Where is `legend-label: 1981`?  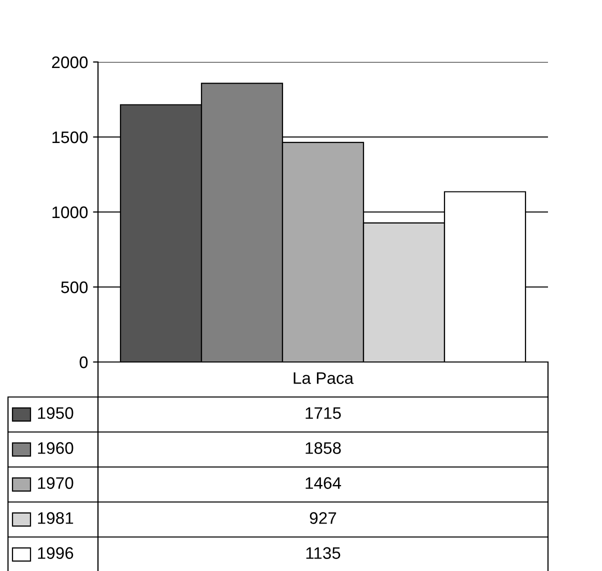
legend-label: 1981 is located at coordinates (56, 518).